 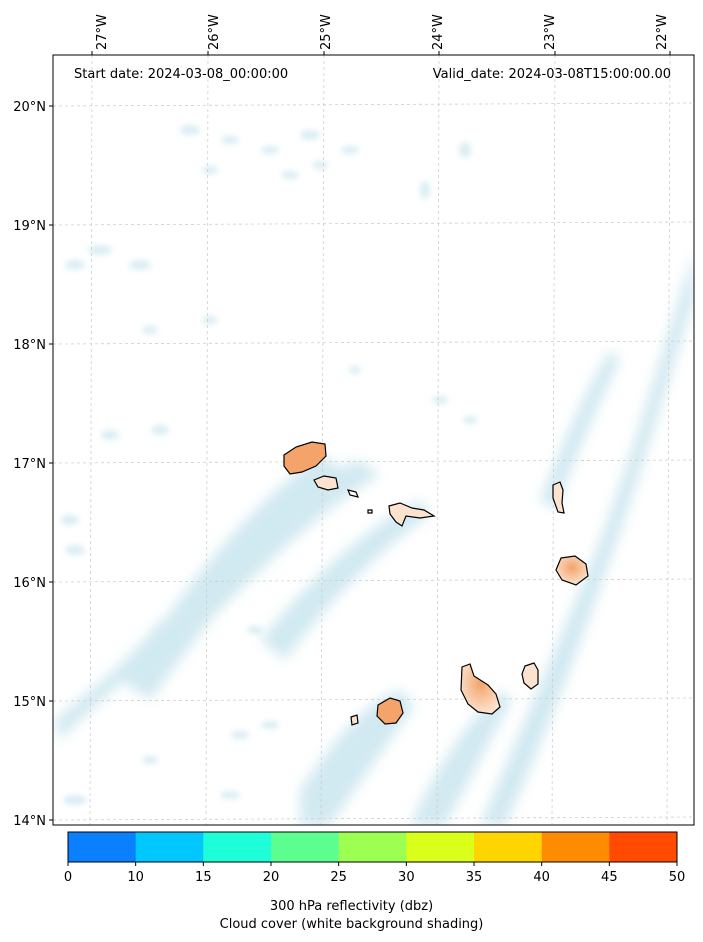 What do you see at coordinates (214, 32) in the screenshot?
I see `lon-label-26w: 26°W` at bounding box center [214, 32].